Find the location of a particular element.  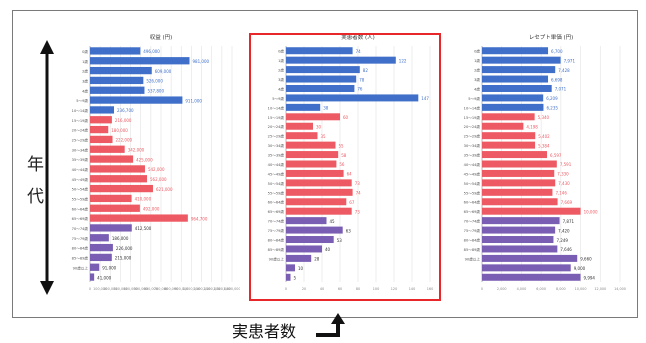

age-label-top: 年 is located at coordinates (35, 162).